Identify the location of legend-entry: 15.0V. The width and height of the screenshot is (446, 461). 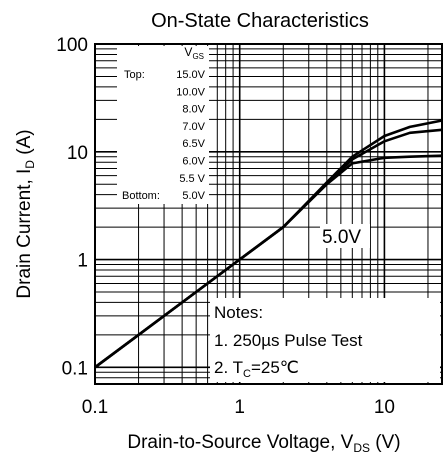
(190, 75).